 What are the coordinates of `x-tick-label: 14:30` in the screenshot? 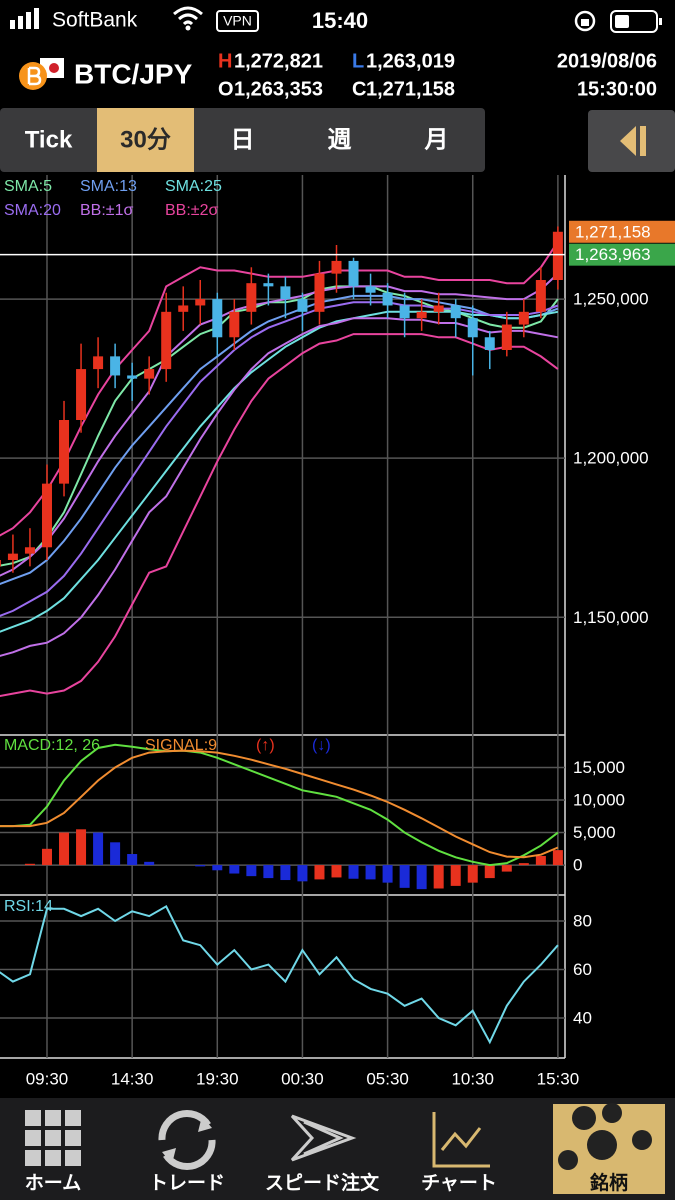 It's located at (132, 1078).